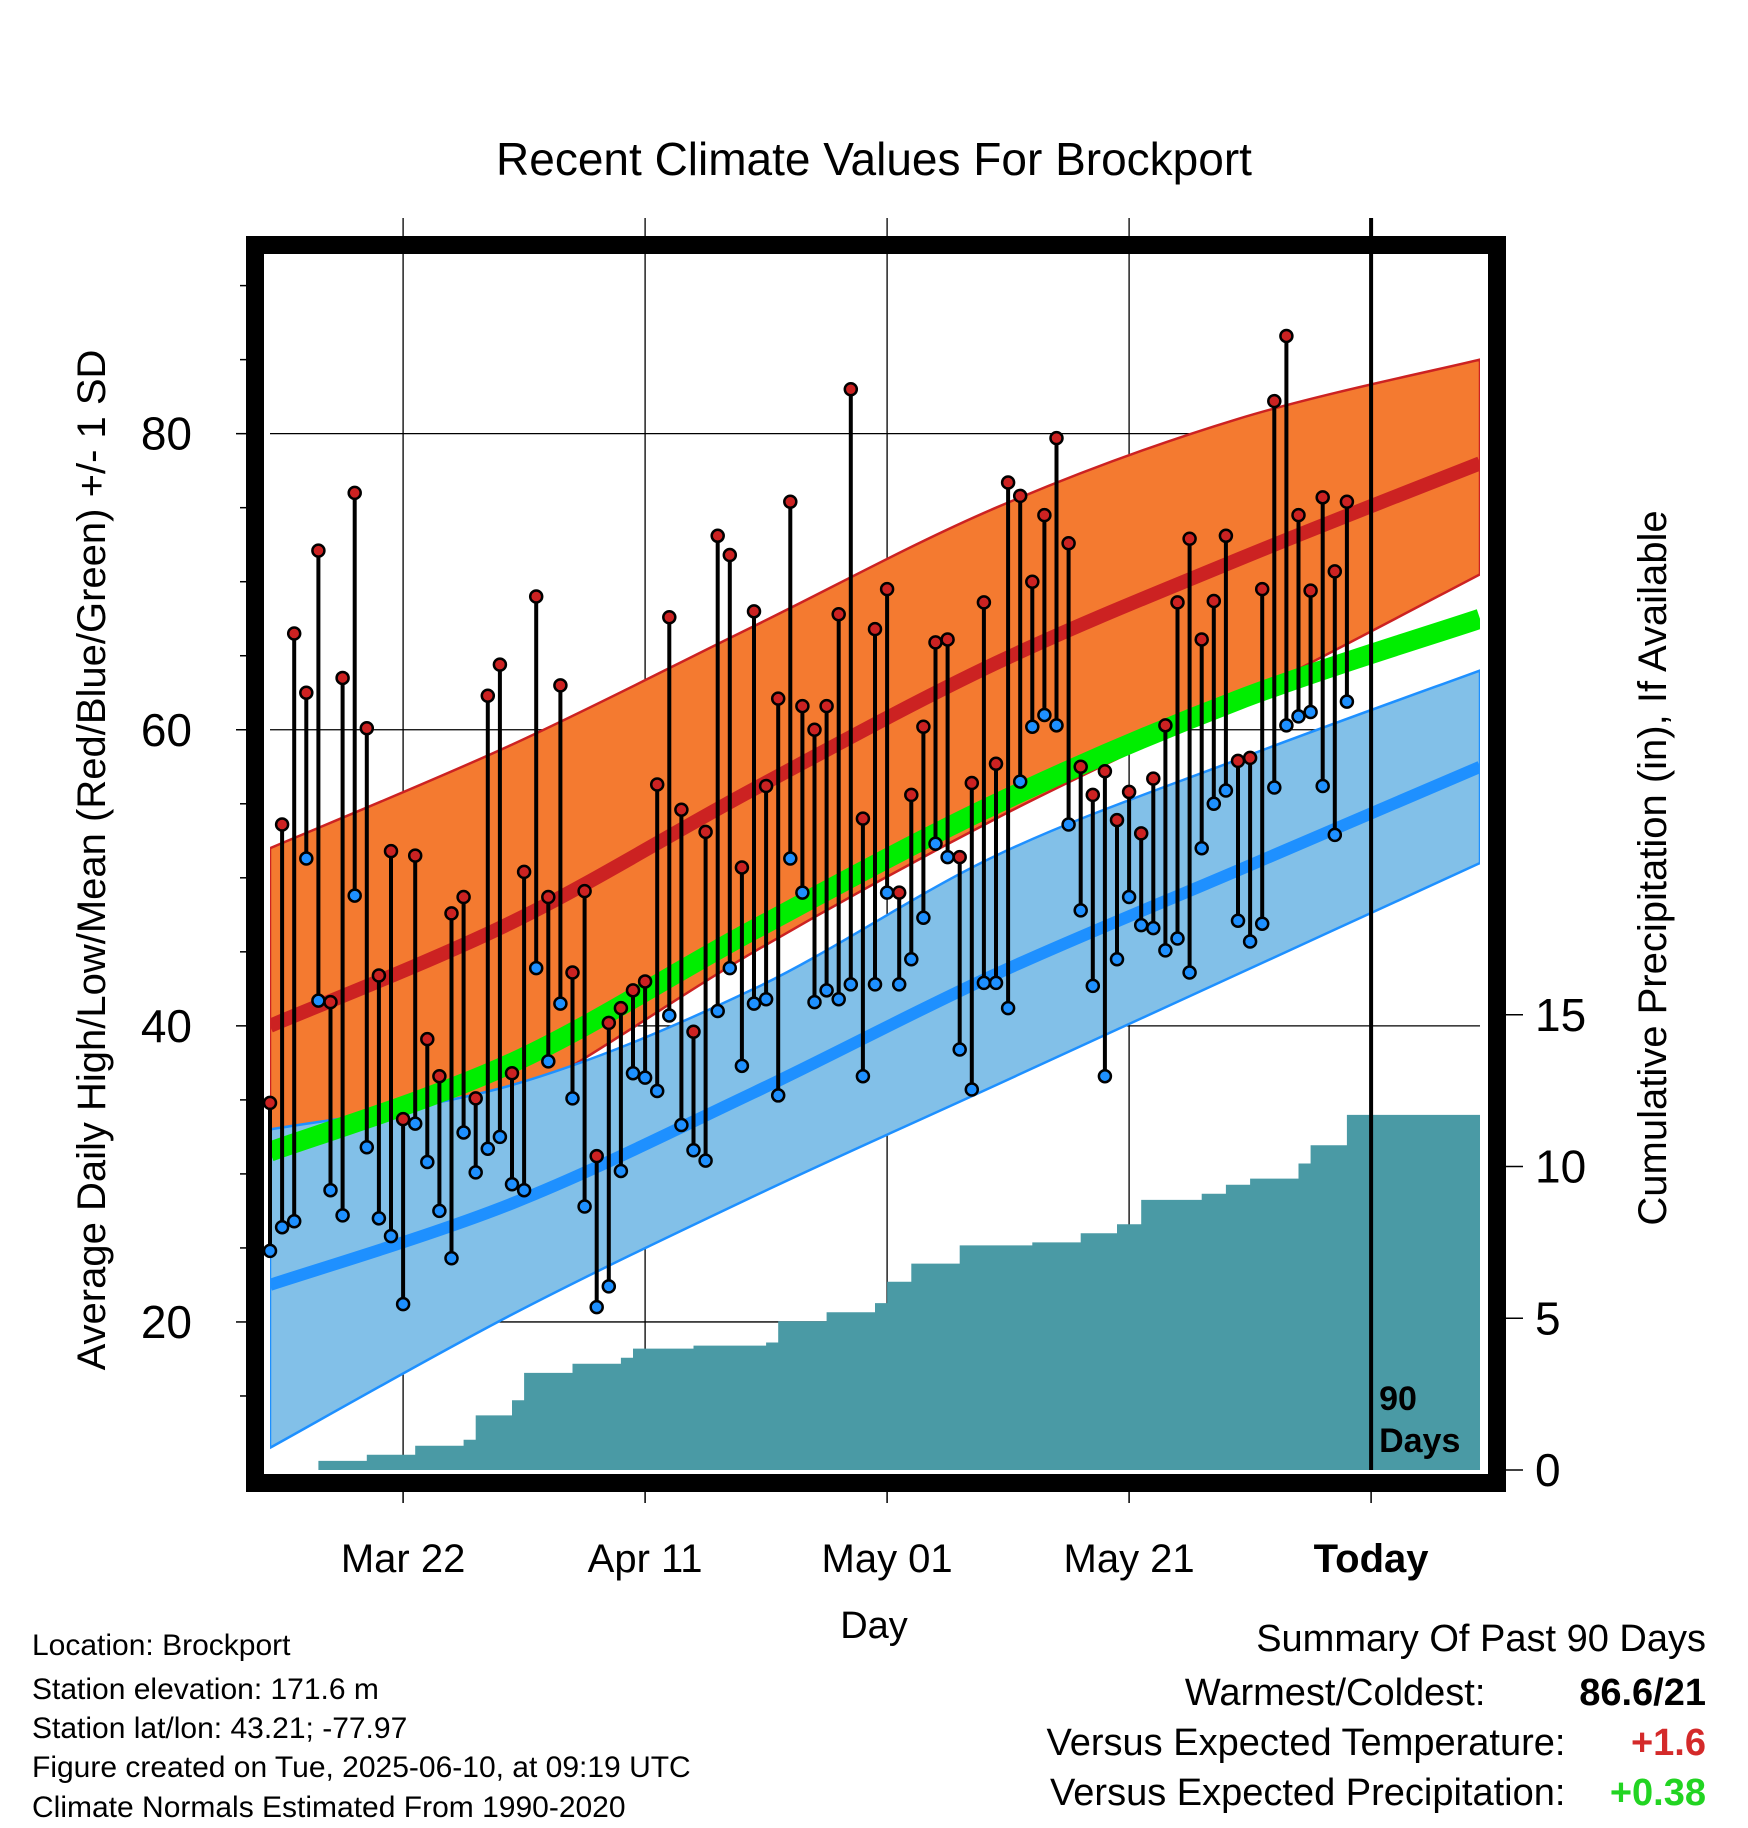 Image resolution: width=1748 pixels, height=1828 pixels. Describe the element at coordinates (166, 1322) in the screenshot. I see `y-tick-label: 20` at that location.